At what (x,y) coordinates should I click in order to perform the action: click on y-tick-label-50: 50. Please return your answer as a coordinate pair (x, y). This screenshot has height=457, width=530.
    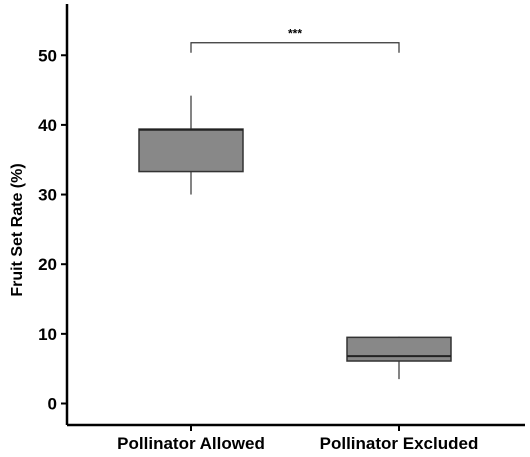
    Looking at the image, I should click on (47, 55).